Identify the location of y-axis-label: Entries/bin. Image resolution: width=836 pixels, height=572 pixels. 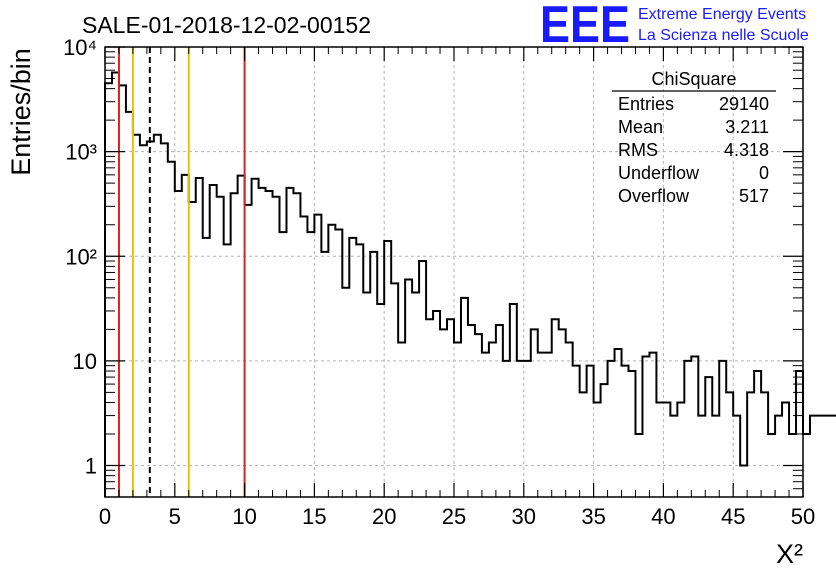
(21, 112).